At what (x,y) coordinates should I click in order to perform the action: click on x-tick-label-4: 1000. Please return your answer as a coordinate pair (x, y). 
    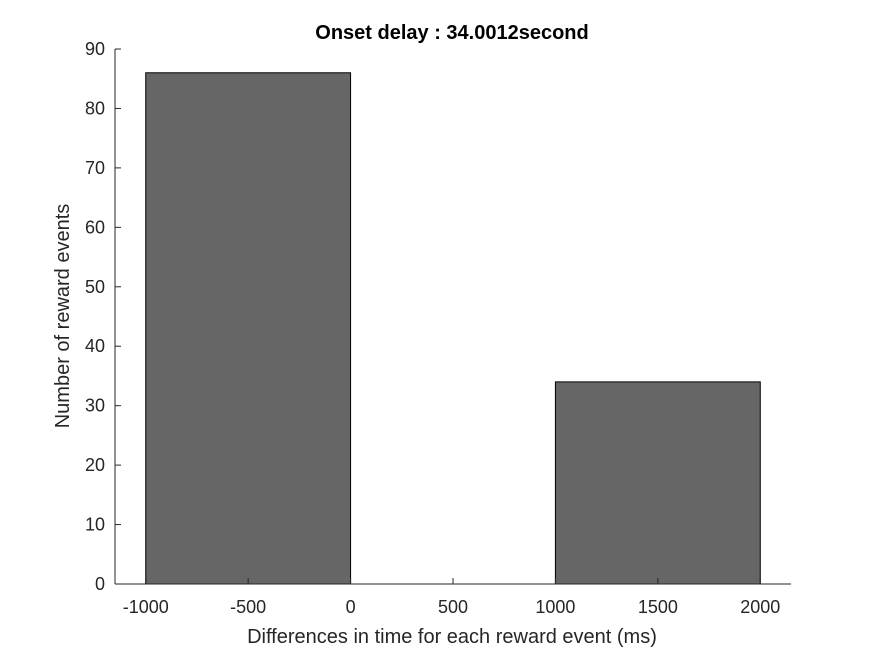
    Looking at the image, I should click on (555, 607).